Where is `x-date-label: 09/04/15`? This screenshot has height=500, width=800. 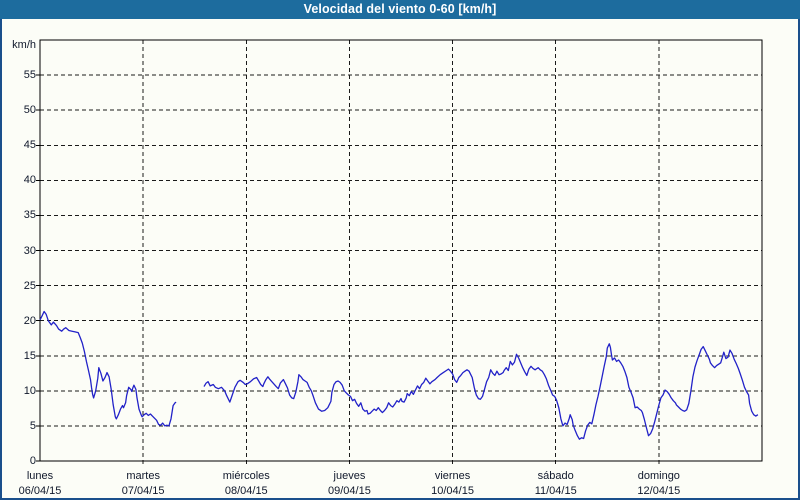
x-date-label: 09/04/15 is located at coordinates (349, 491).